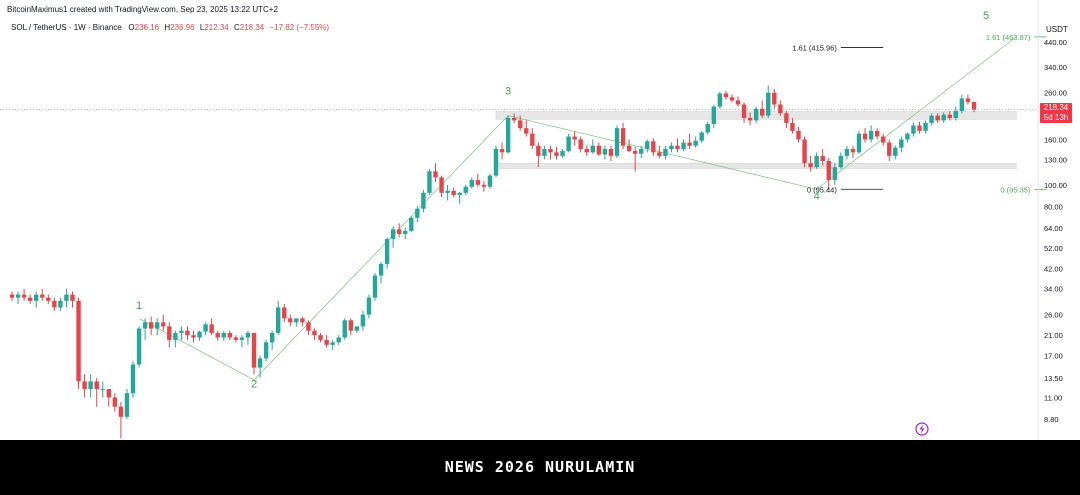  Describe the element at coordinates (202, 27) in the screenshot. I see `low-label: L` at that location.